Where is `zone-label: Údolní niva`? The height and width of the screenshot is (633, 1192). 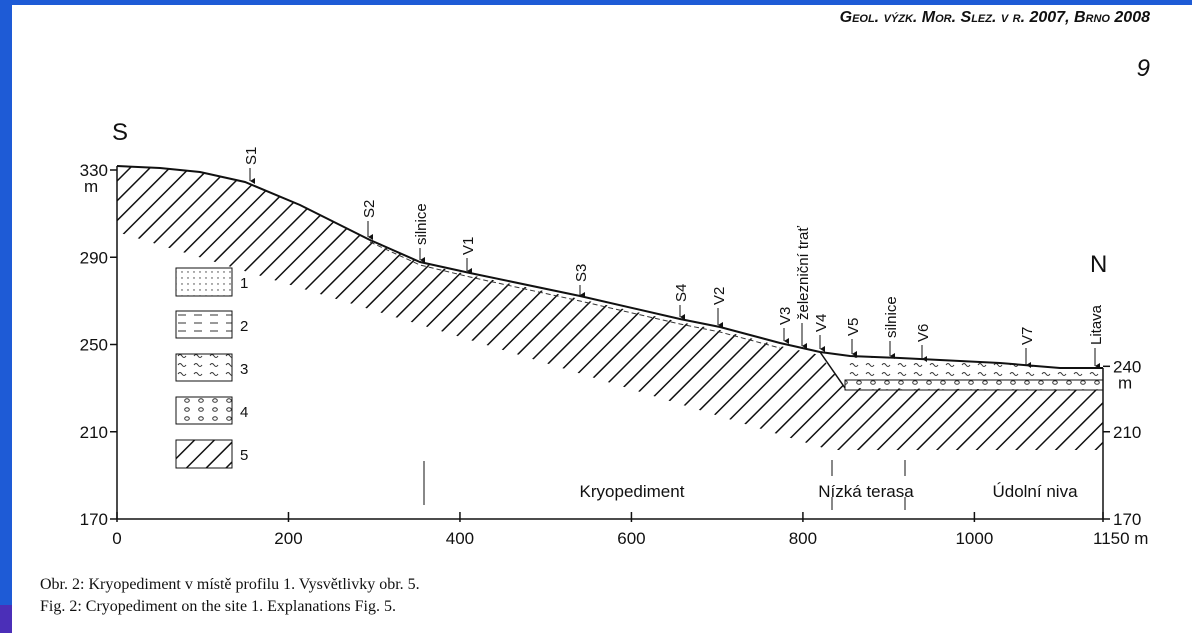 zone-label: Údolní niva is located at coordinates (1035, 491).